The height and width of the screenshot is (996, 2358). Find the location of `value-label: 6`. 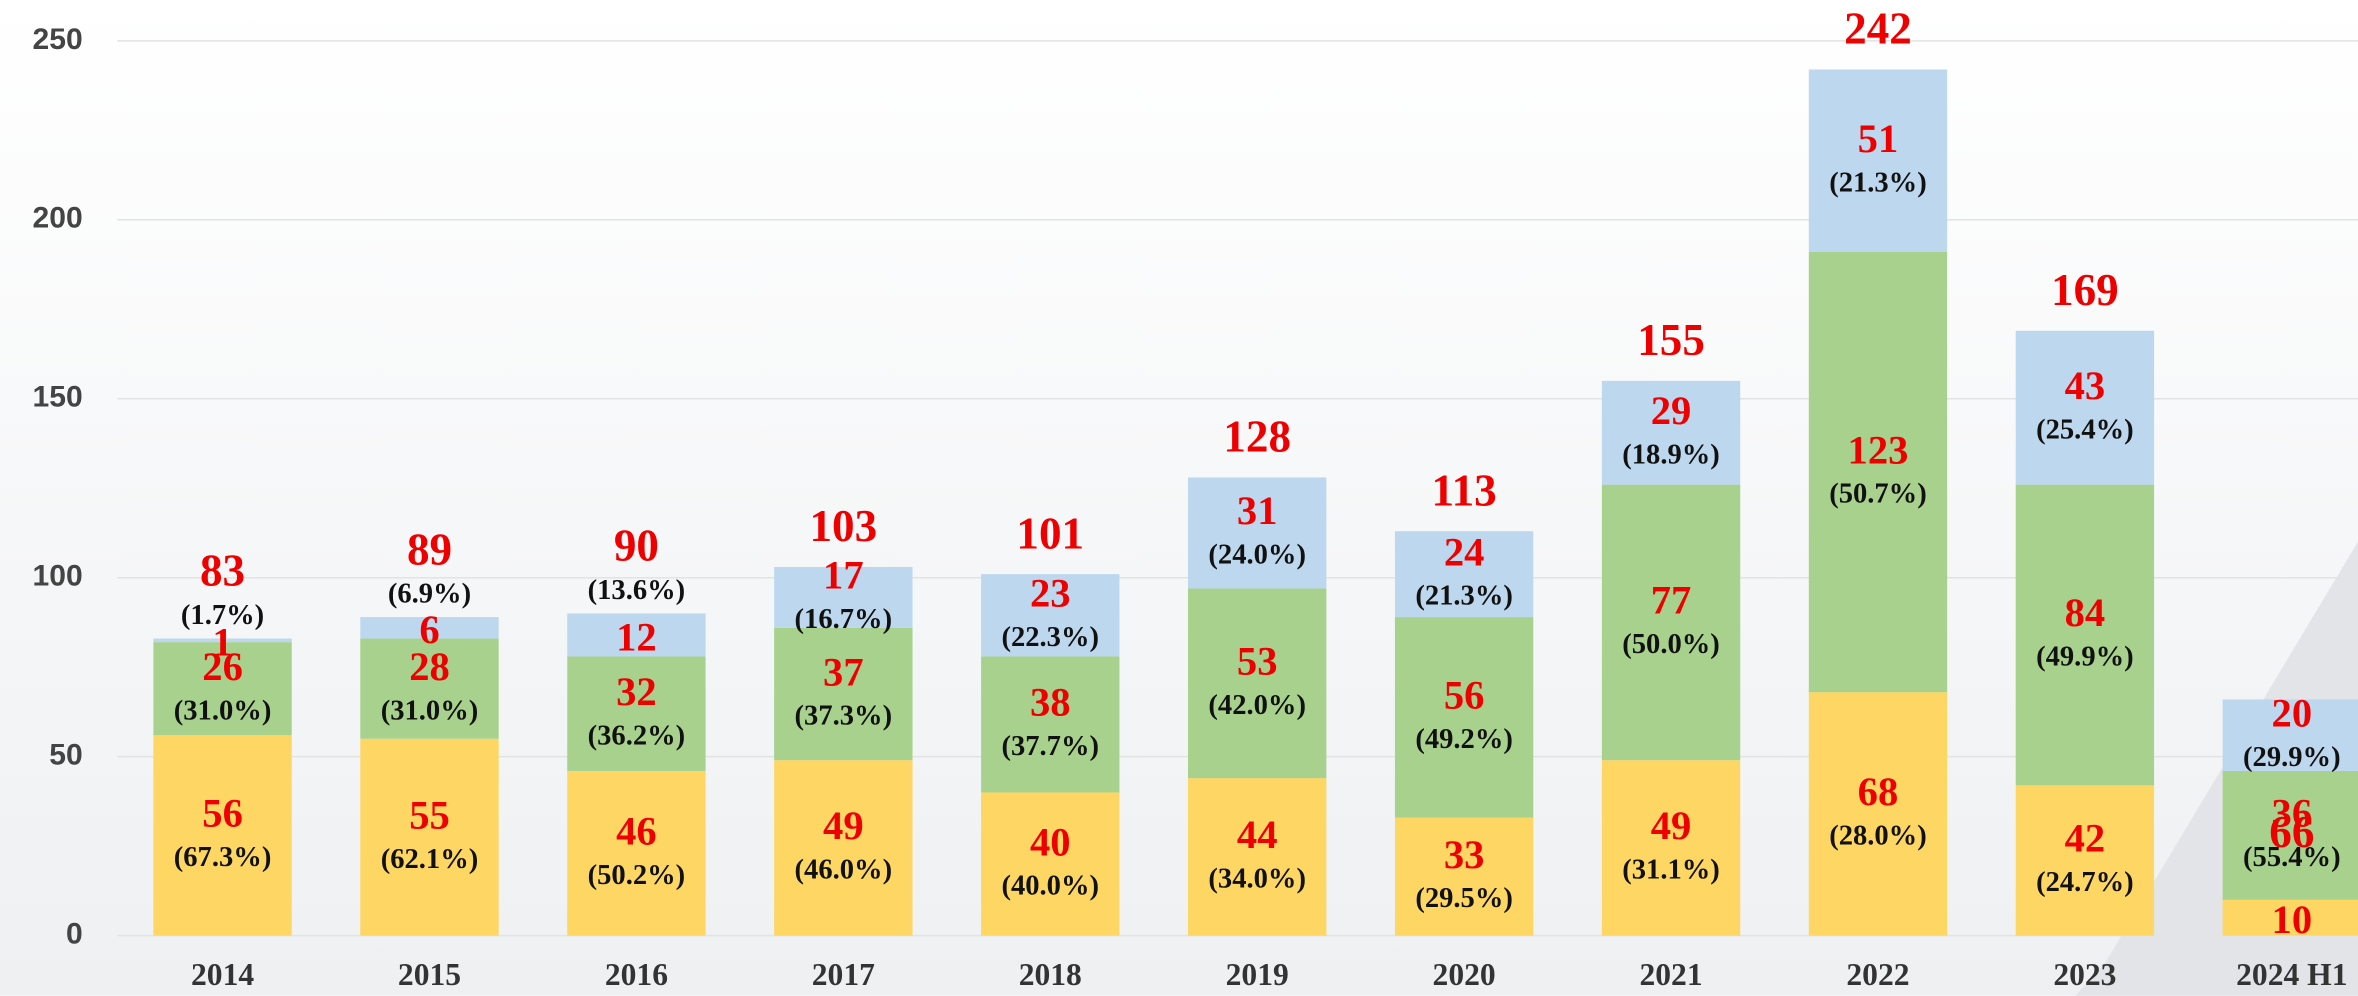

value-label: 6 is located at coordinates (429, 629).